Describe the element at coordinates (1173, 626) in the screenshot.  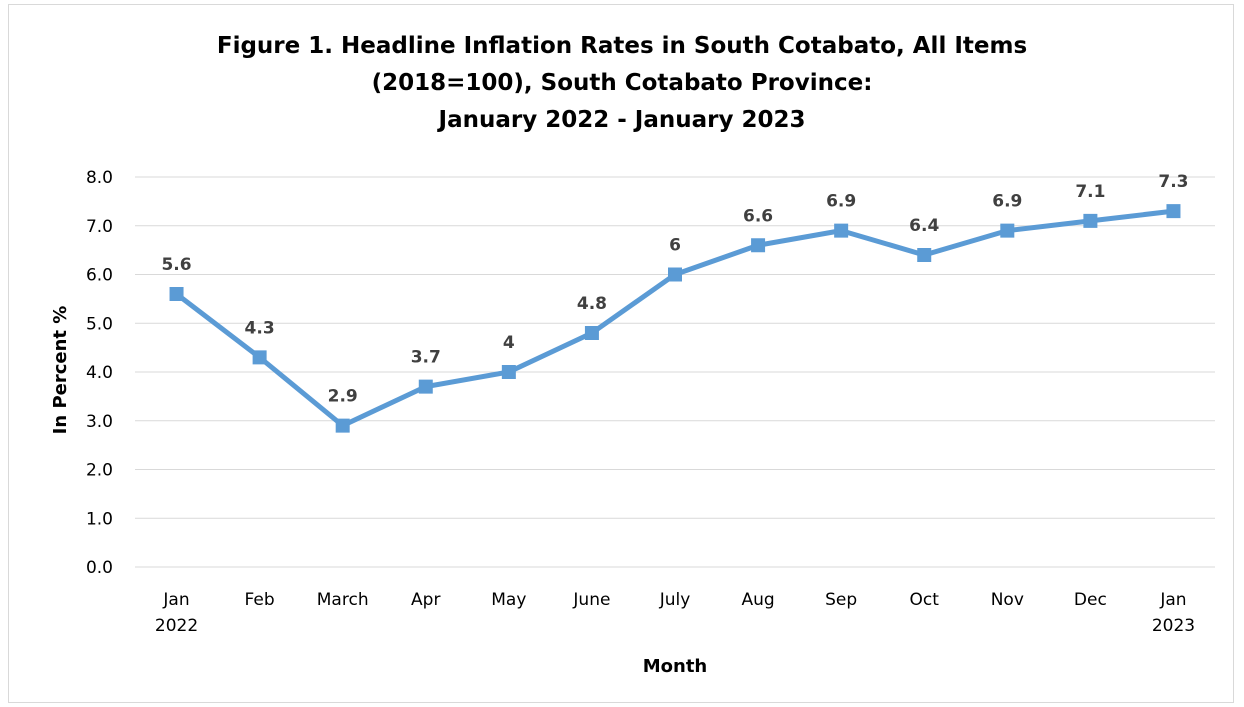
I see `x-tick-label: 2023` at that location.